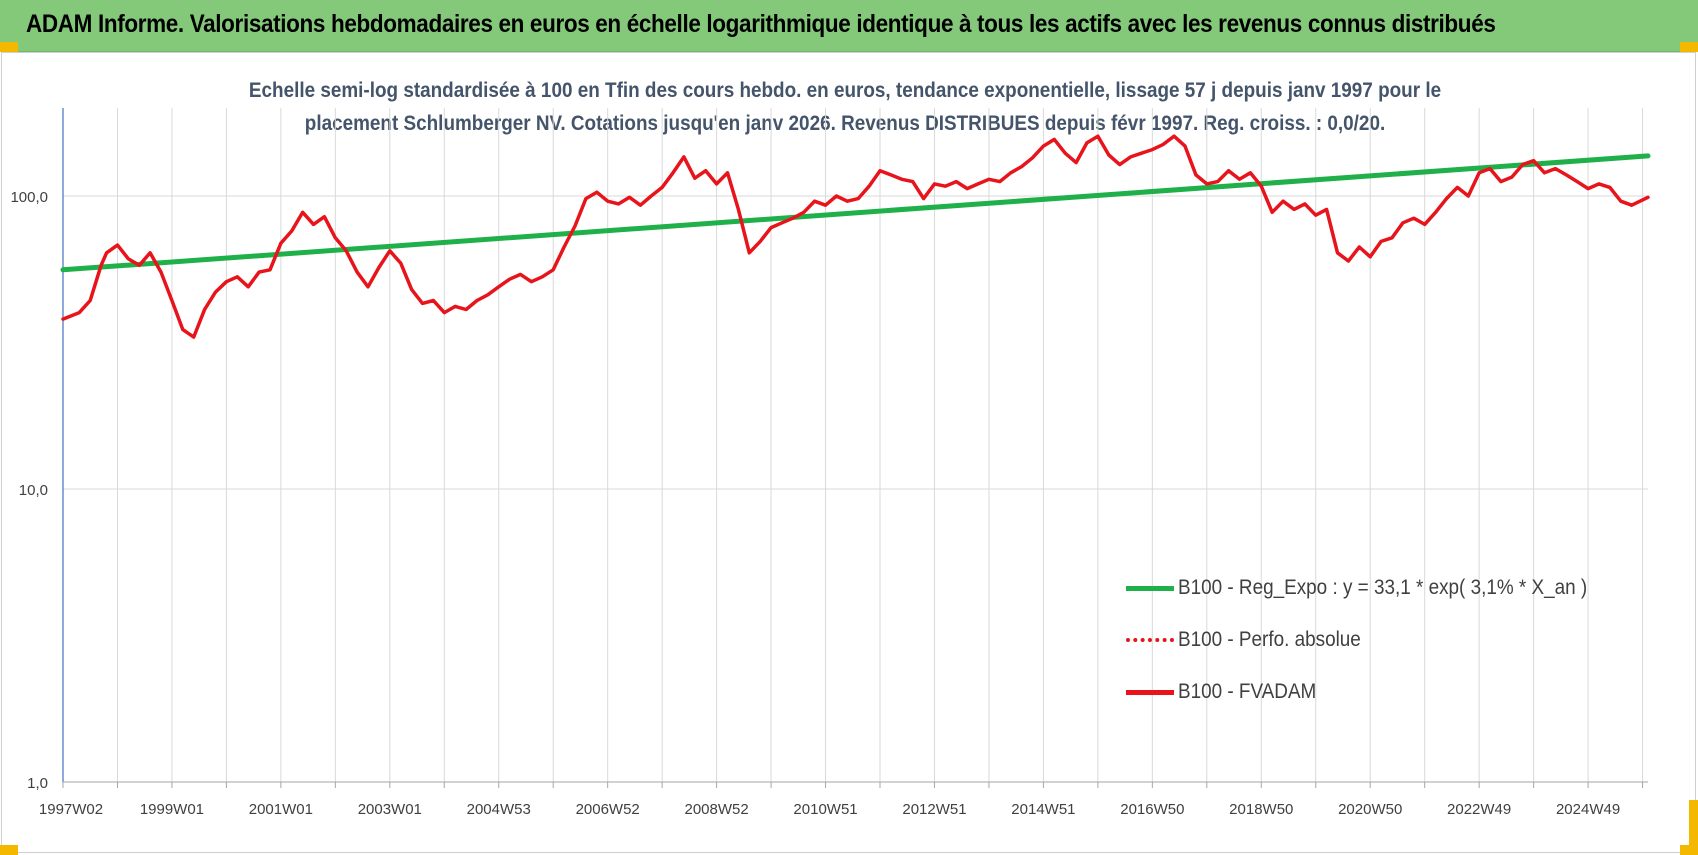 The image size is (1698, 855). I want to click on y-tick-label: 100,0, so click(29, 197).